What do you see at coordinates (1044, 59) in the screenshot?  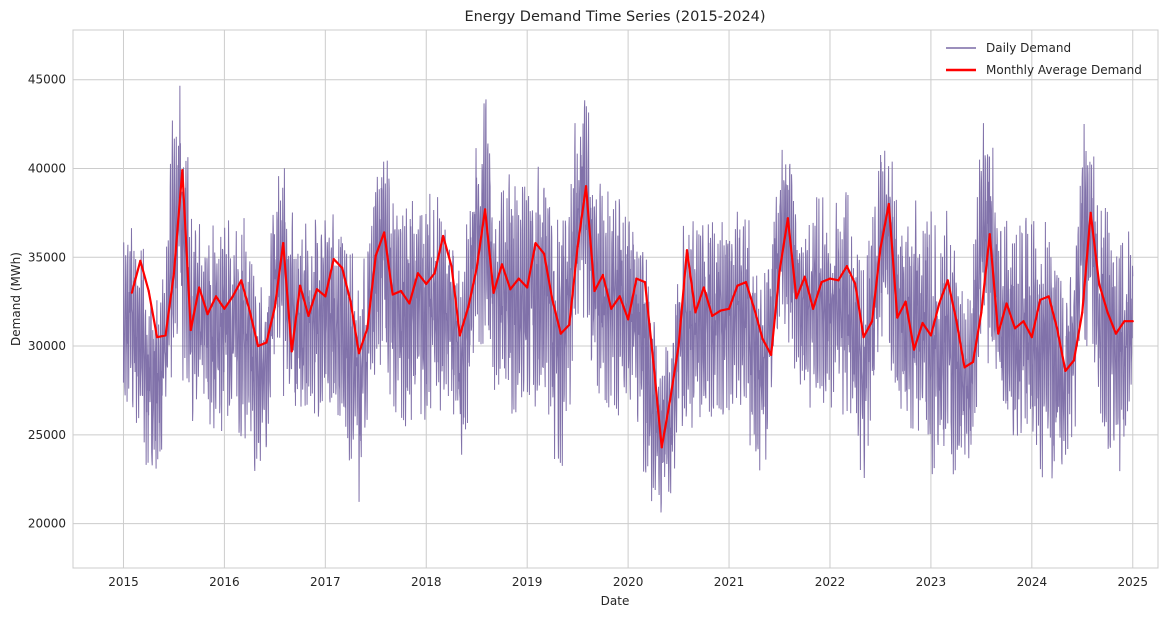 I see `legend: Daily Demand Monthly Average Demand` at bounding box center [1044, 59].